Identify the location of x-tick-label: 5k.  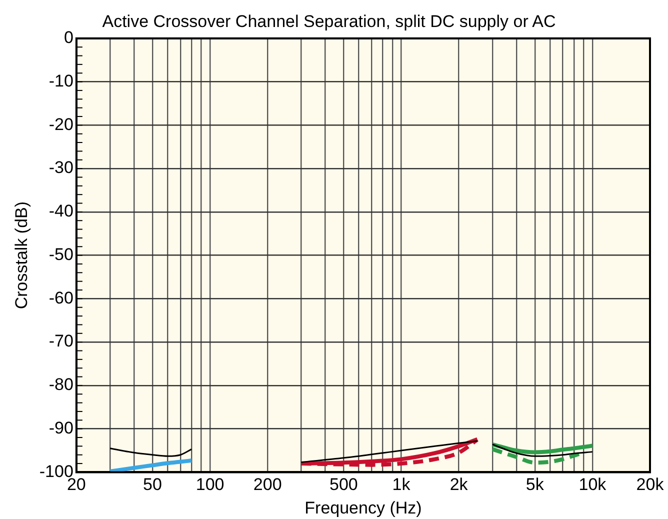
(535, 484).